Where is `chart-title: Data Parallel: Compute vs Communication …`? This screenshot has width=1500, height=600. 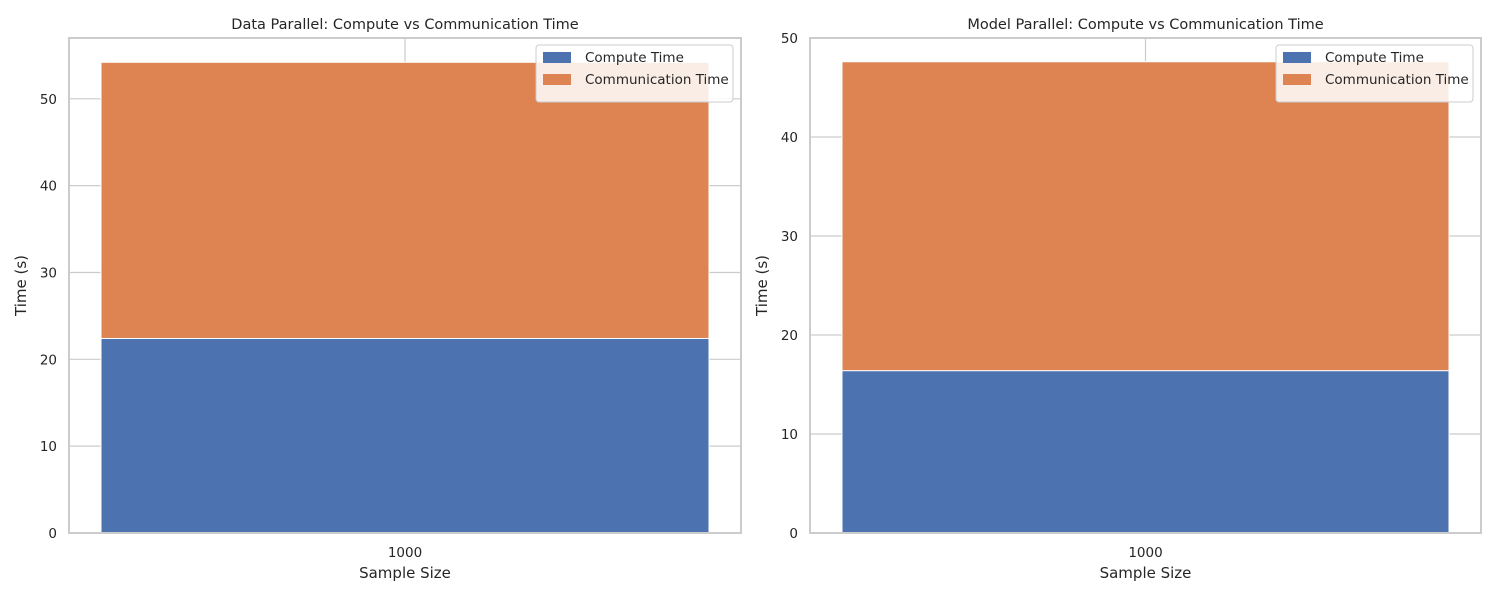 chart-title: Data Parallel: Compute vs Communication … is located at coordinates (404, 25).